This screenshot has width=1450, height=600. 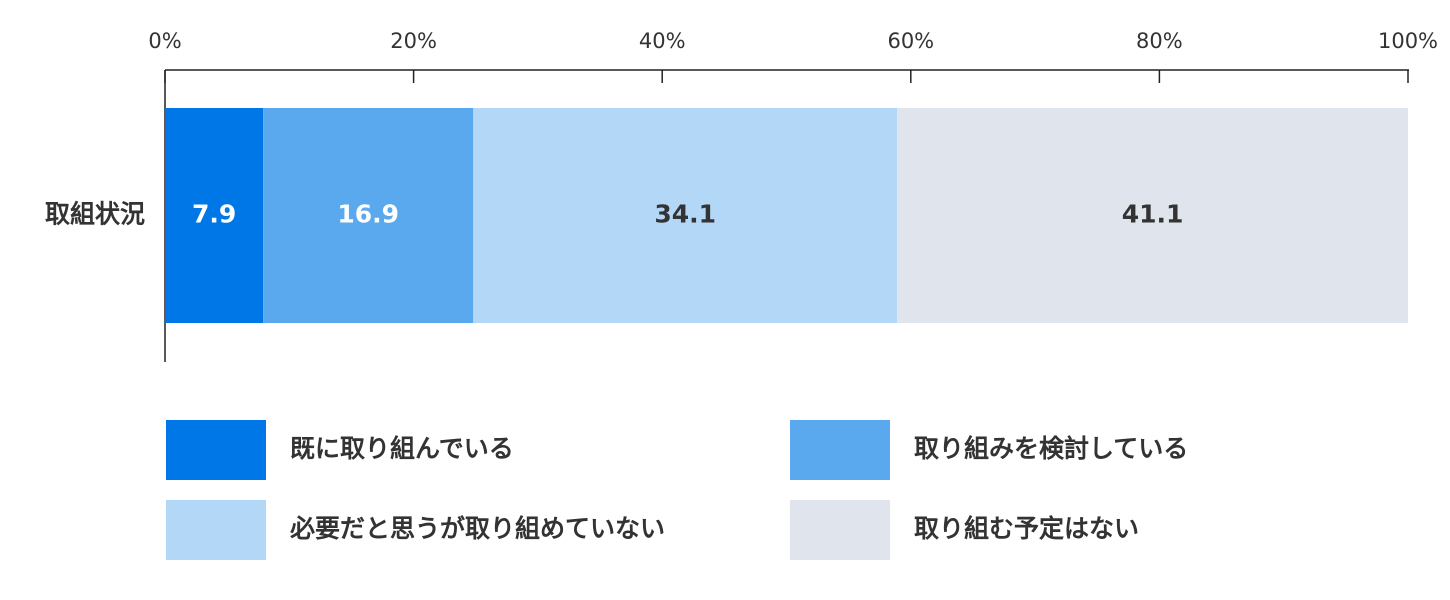 I want to click on value-label: 7.9, so click(x=214, y=214).